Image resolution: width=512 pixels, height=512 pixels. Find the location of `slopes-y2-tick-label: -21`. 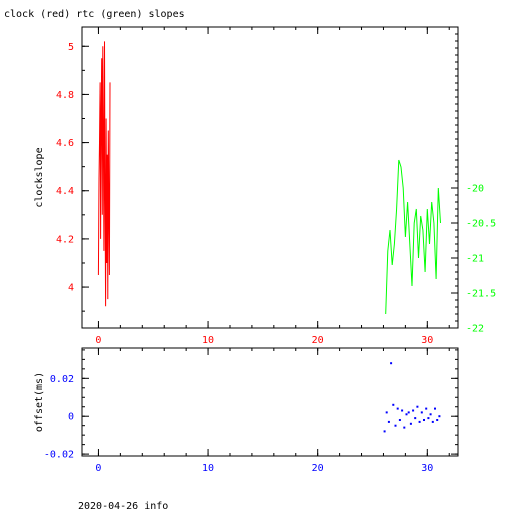

slopes-y2-tick-label: -21 is located at coordinates (475, 259).